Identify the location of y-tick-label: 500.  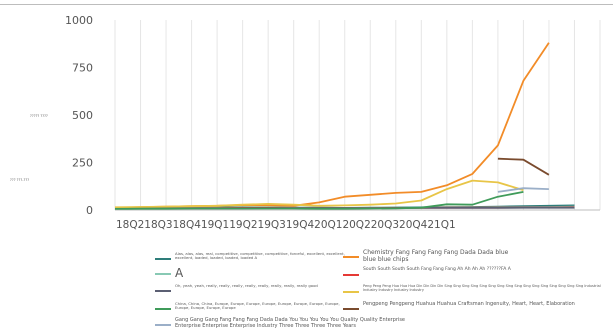
(82, 115).